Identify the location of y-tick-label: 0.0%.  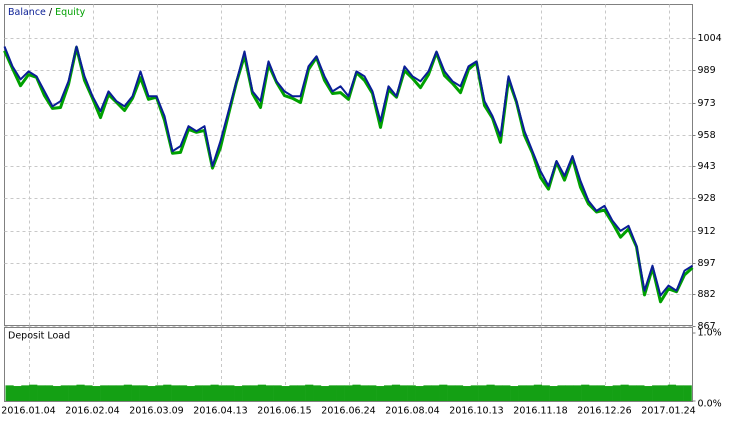
(710, 404).